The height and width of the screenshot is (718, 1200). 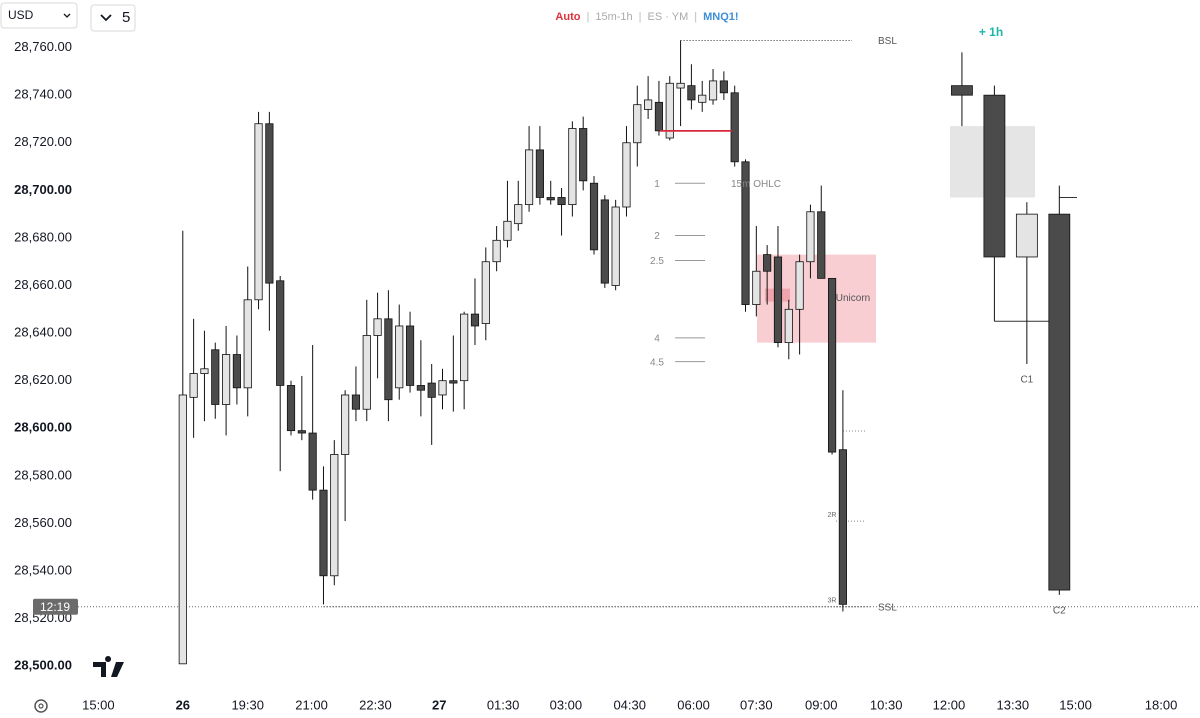 What do you see at coordinates (657, 236) in the screenshot?
I see `fib-label: 2` at bounding box center [657, 236].